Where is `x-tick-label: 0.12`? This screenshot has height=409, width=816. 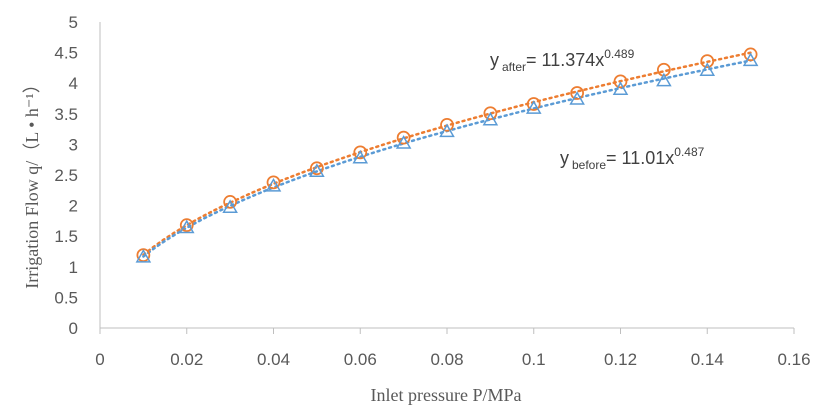 x-tick-label: 0.12 is located at coordinates (620, 359).